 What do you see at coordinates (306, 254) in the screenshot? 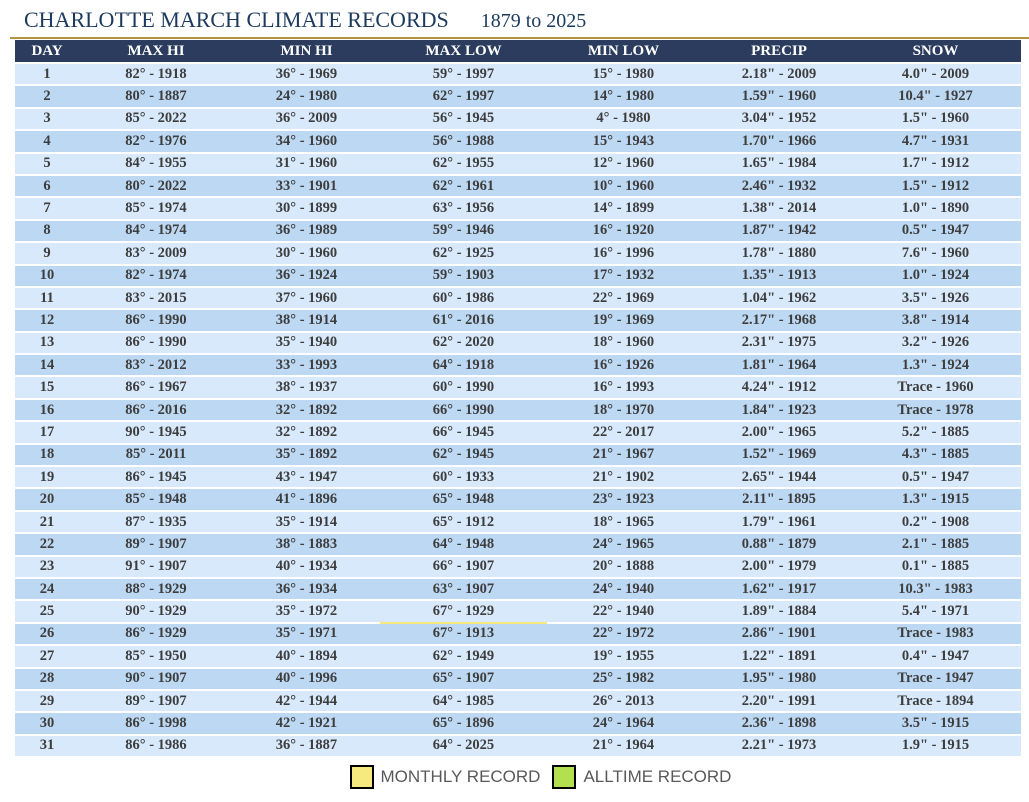
I see `record-cell: 30° - 1960` at bounding box center [306, 254].